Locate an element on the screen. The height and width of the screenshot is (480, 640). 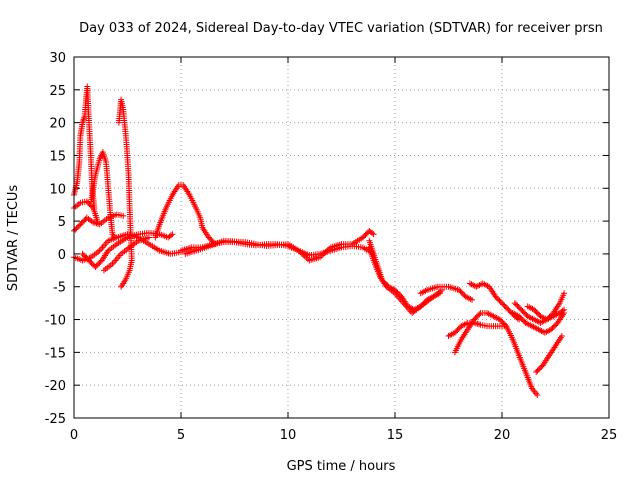
x-tick-label: 0 is located at coordinates (74, 435).